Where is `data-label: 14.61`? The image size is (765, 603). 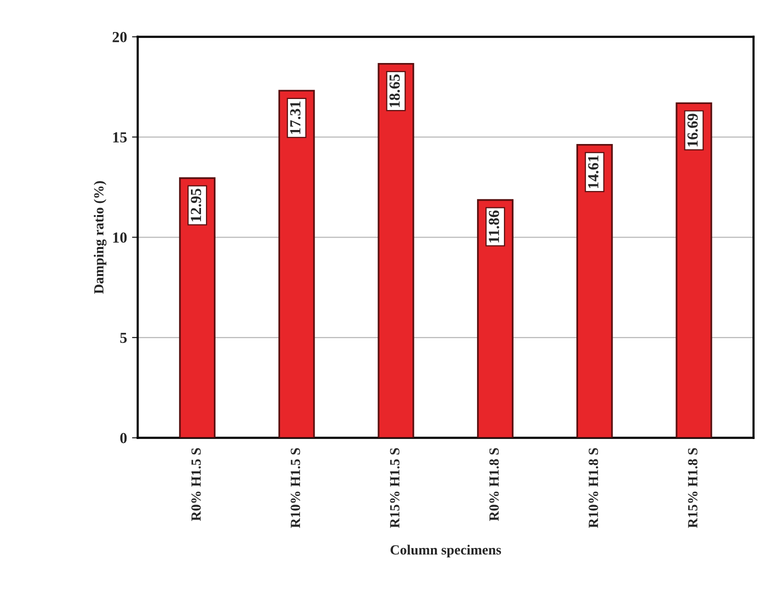
data-label: 14.61 is located at coordinates (593, 172).